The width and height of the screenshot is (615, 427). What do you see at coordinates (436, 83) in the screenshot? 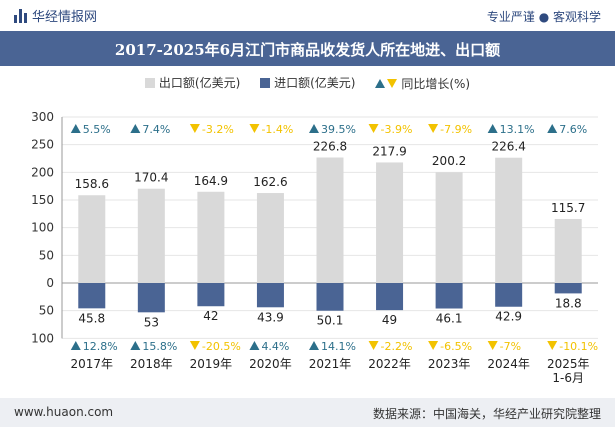
I see `legend-growth-label: 同比增长(%)` at bounding box center [436, 83].